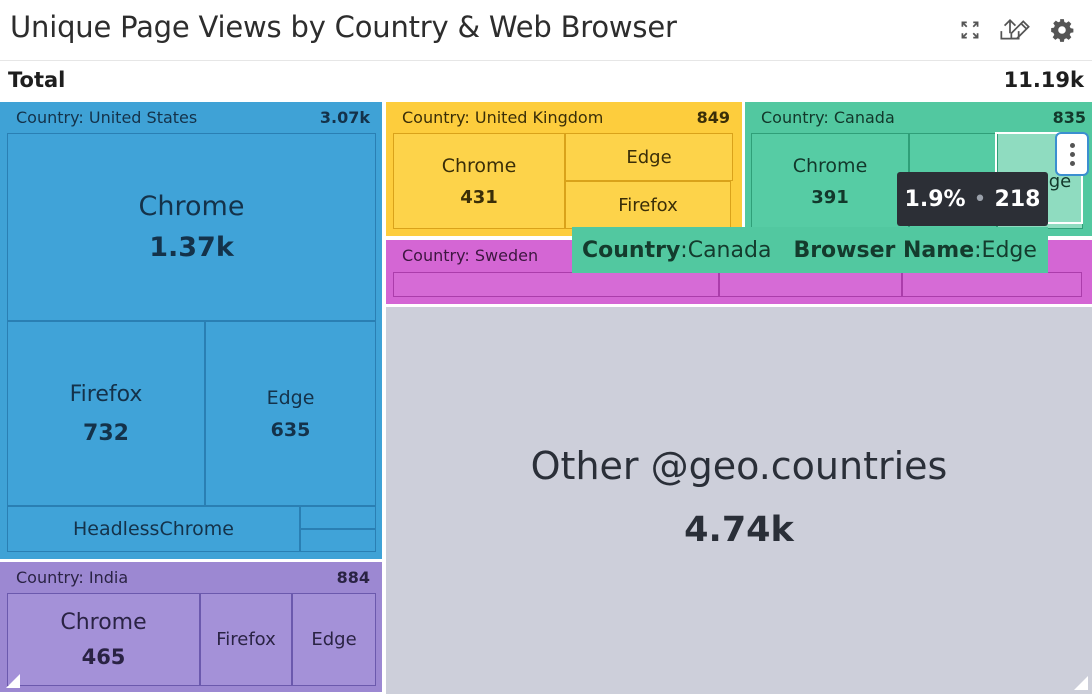 The image size is (1092, 694). What do you see at coordinates (290, 413) in the screenshot?
I see `treemap-cell-edge: Edge 635` at bounding box center [290, 413].